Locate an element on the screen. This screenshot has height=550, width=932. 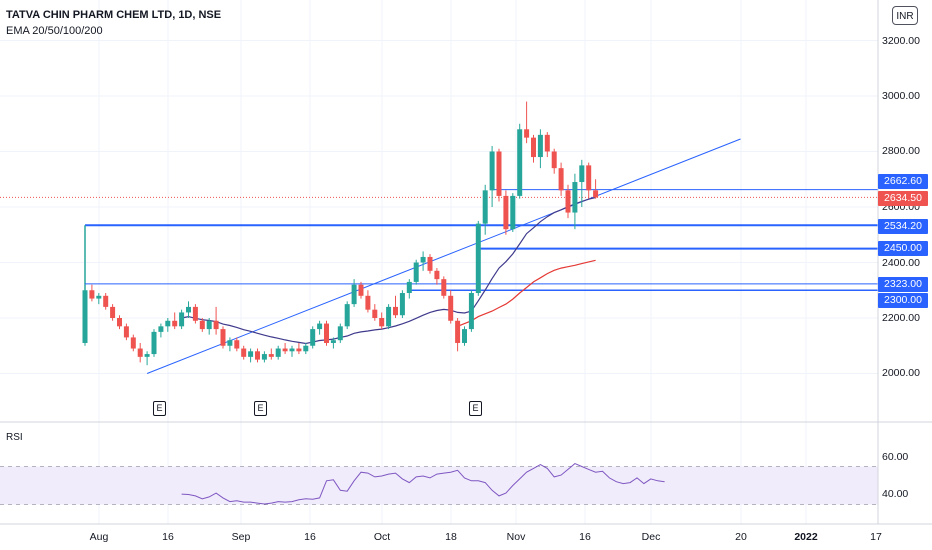
rsi-polyline is located at coordinates (423, 484).